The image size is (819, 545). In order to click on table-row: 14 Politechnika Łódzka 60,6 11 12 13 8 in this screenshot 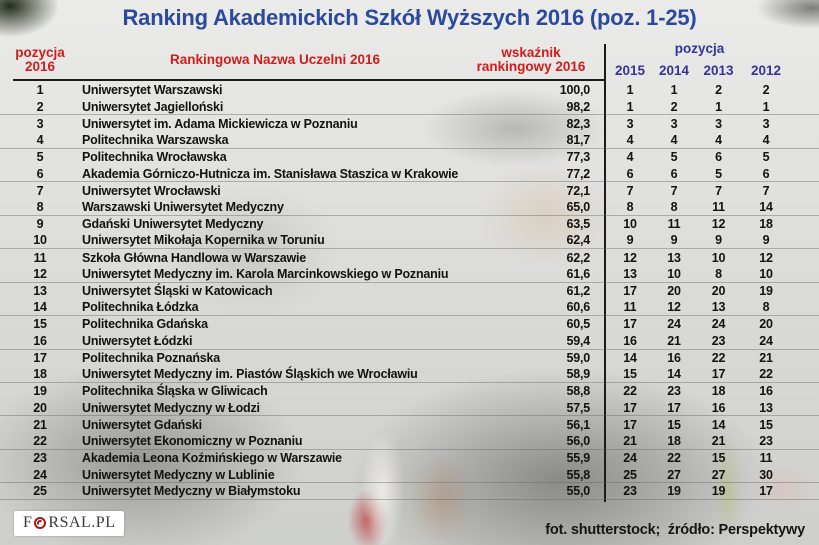, I will do `click(409, 308)`.